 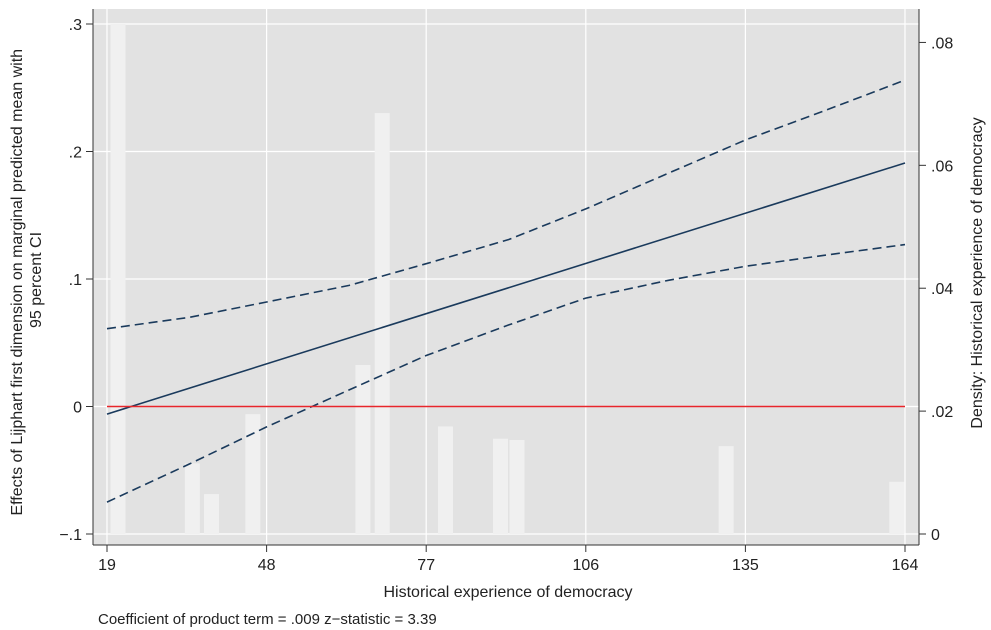 I want to click on x-tick-label: 48, so click(x=267, y=565).